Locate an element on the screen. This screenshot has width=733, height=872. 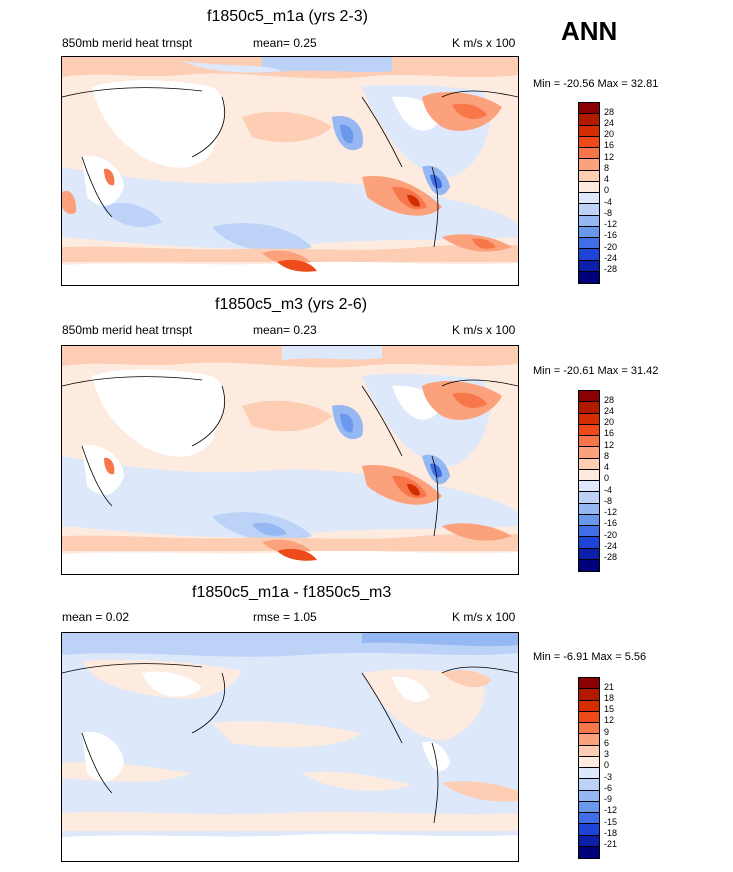
panel-3-mean-label: mean = 0.02 is located at coordinates (96, 617).